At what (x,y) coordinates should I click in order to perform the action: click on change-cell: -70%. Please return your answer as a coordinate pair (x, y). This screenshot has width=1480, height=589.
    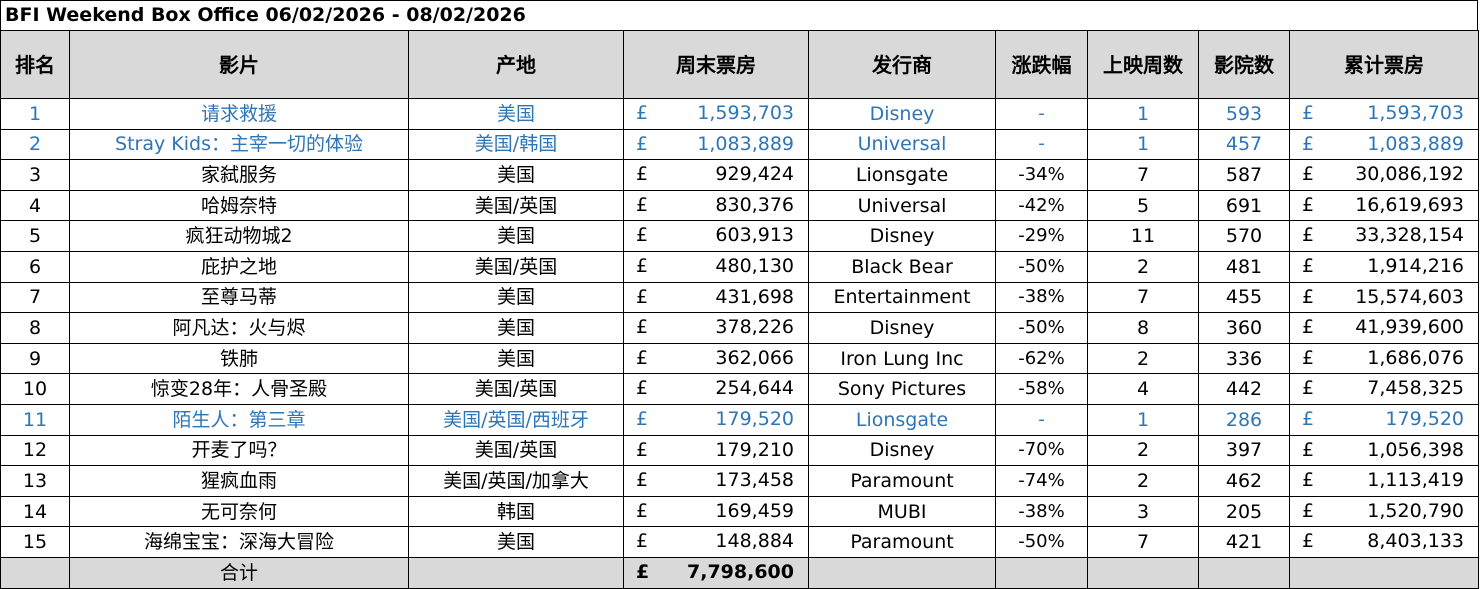
    Looking at the image, I should click on (1041, 450).